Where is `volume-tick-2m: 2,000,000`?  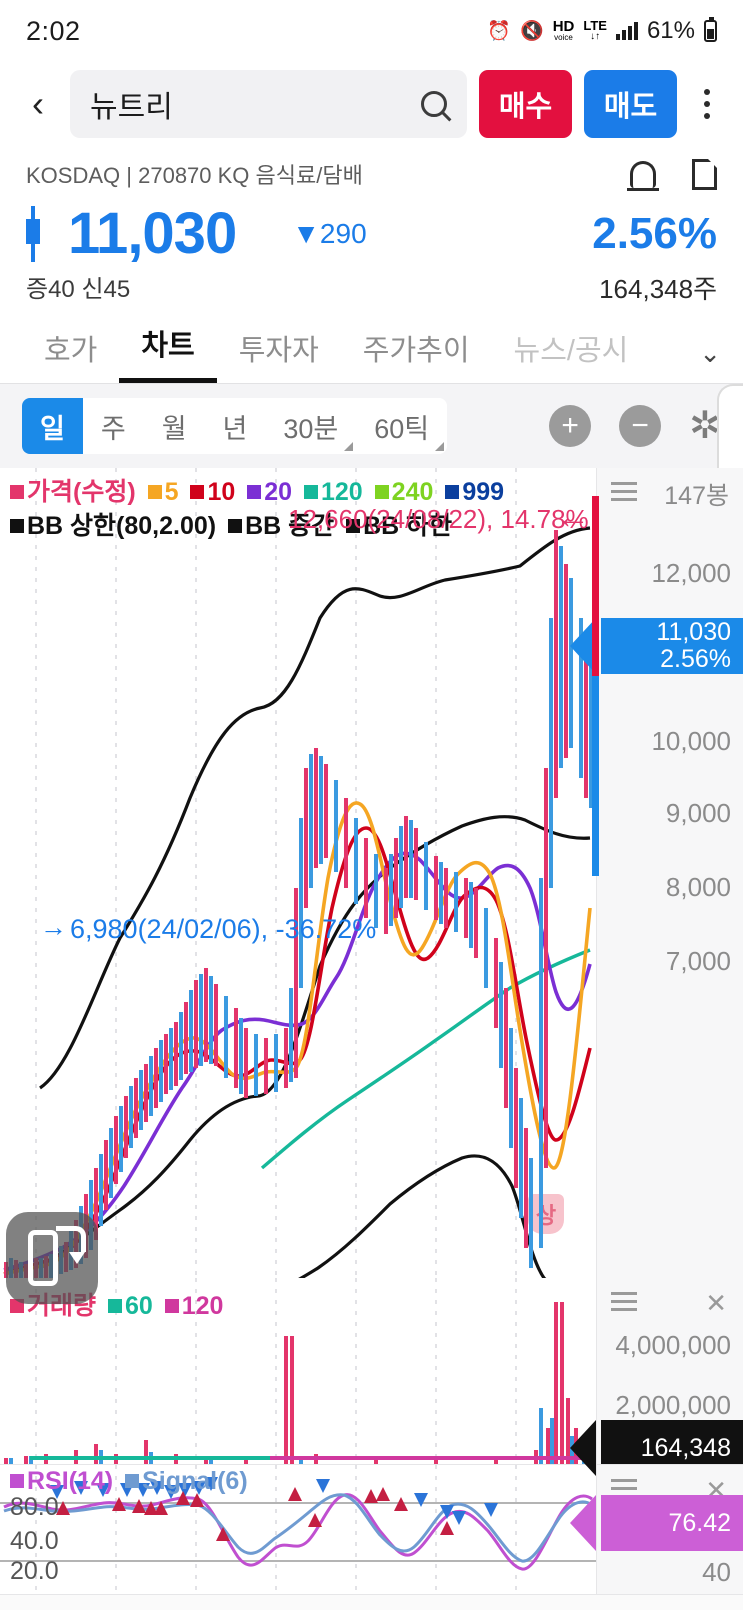
volume-tick-2m: 2,000,000 is located at coordinates (673, 1405).